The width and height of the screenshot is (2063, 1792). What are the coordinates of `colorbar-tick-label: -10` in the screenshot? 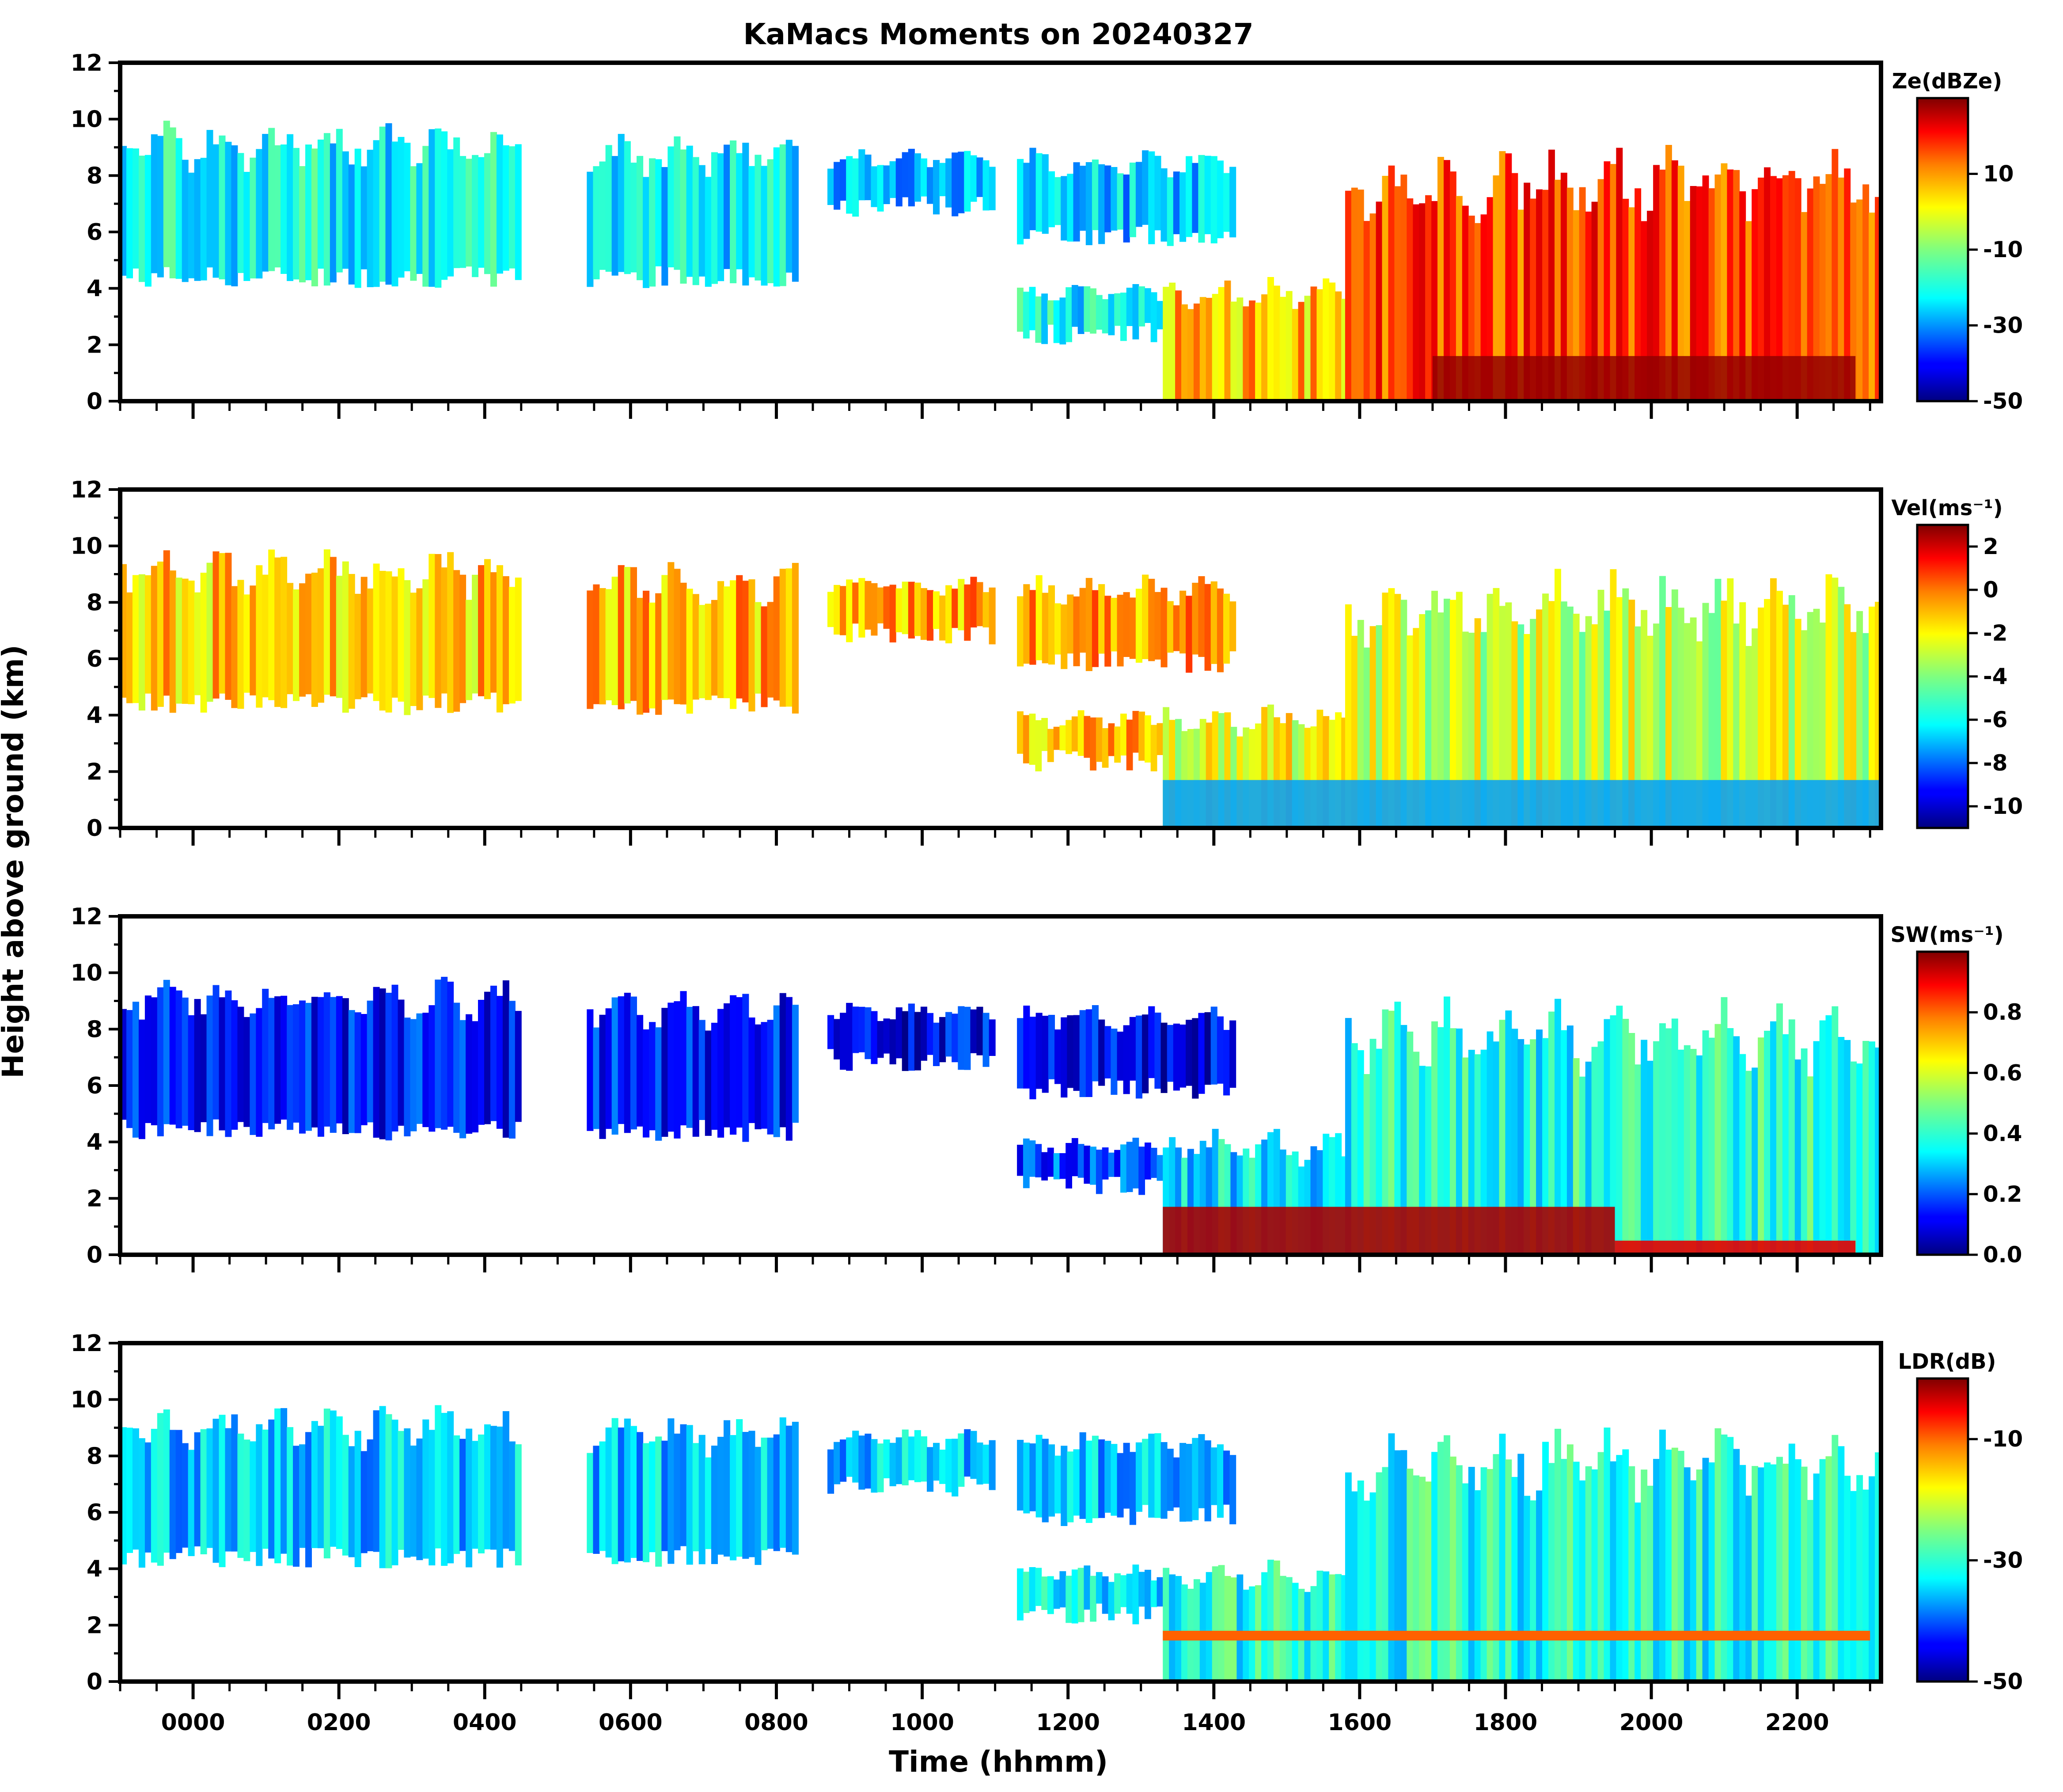 It's located at (2003, 806).